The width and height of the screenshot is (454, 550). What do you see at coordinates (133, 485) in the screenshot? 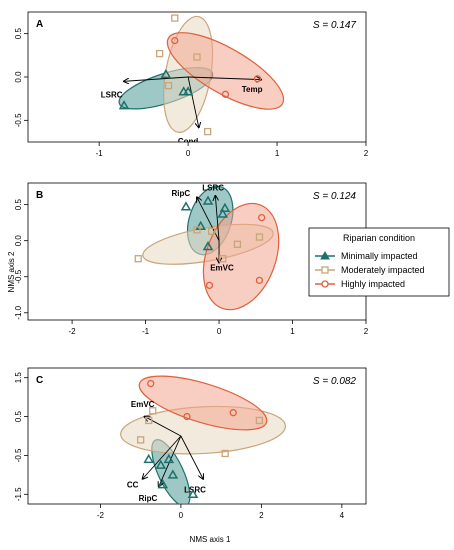
I see `vector-label-cc: CC` at bounding box center [133, 485].